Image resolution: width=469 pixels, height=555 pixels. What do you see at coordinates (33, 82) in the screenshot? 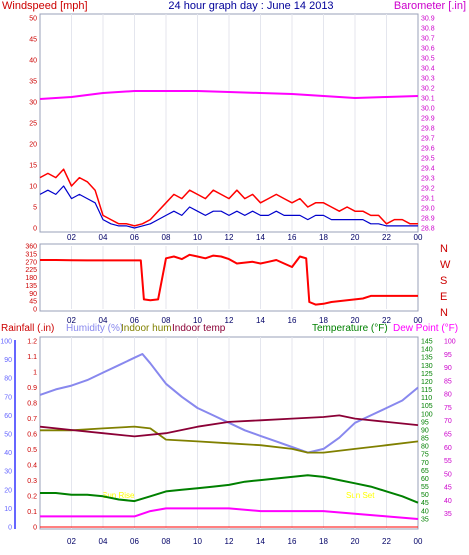
I see `windspeed-tick-label: 35` at bounding box center [33, 82].